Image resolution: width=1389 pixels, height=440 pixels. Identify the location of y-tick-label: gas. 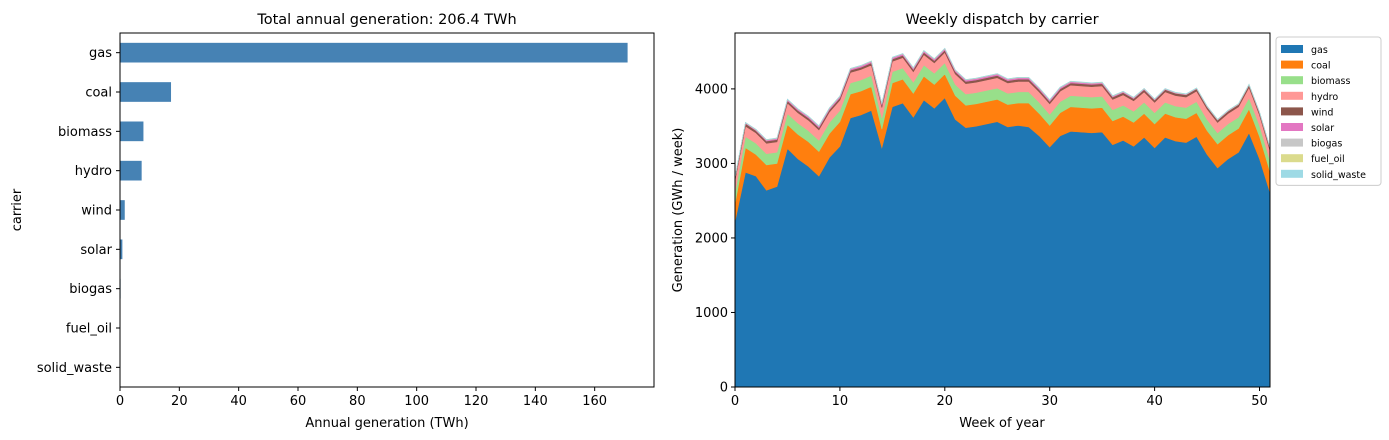
(100, 53).